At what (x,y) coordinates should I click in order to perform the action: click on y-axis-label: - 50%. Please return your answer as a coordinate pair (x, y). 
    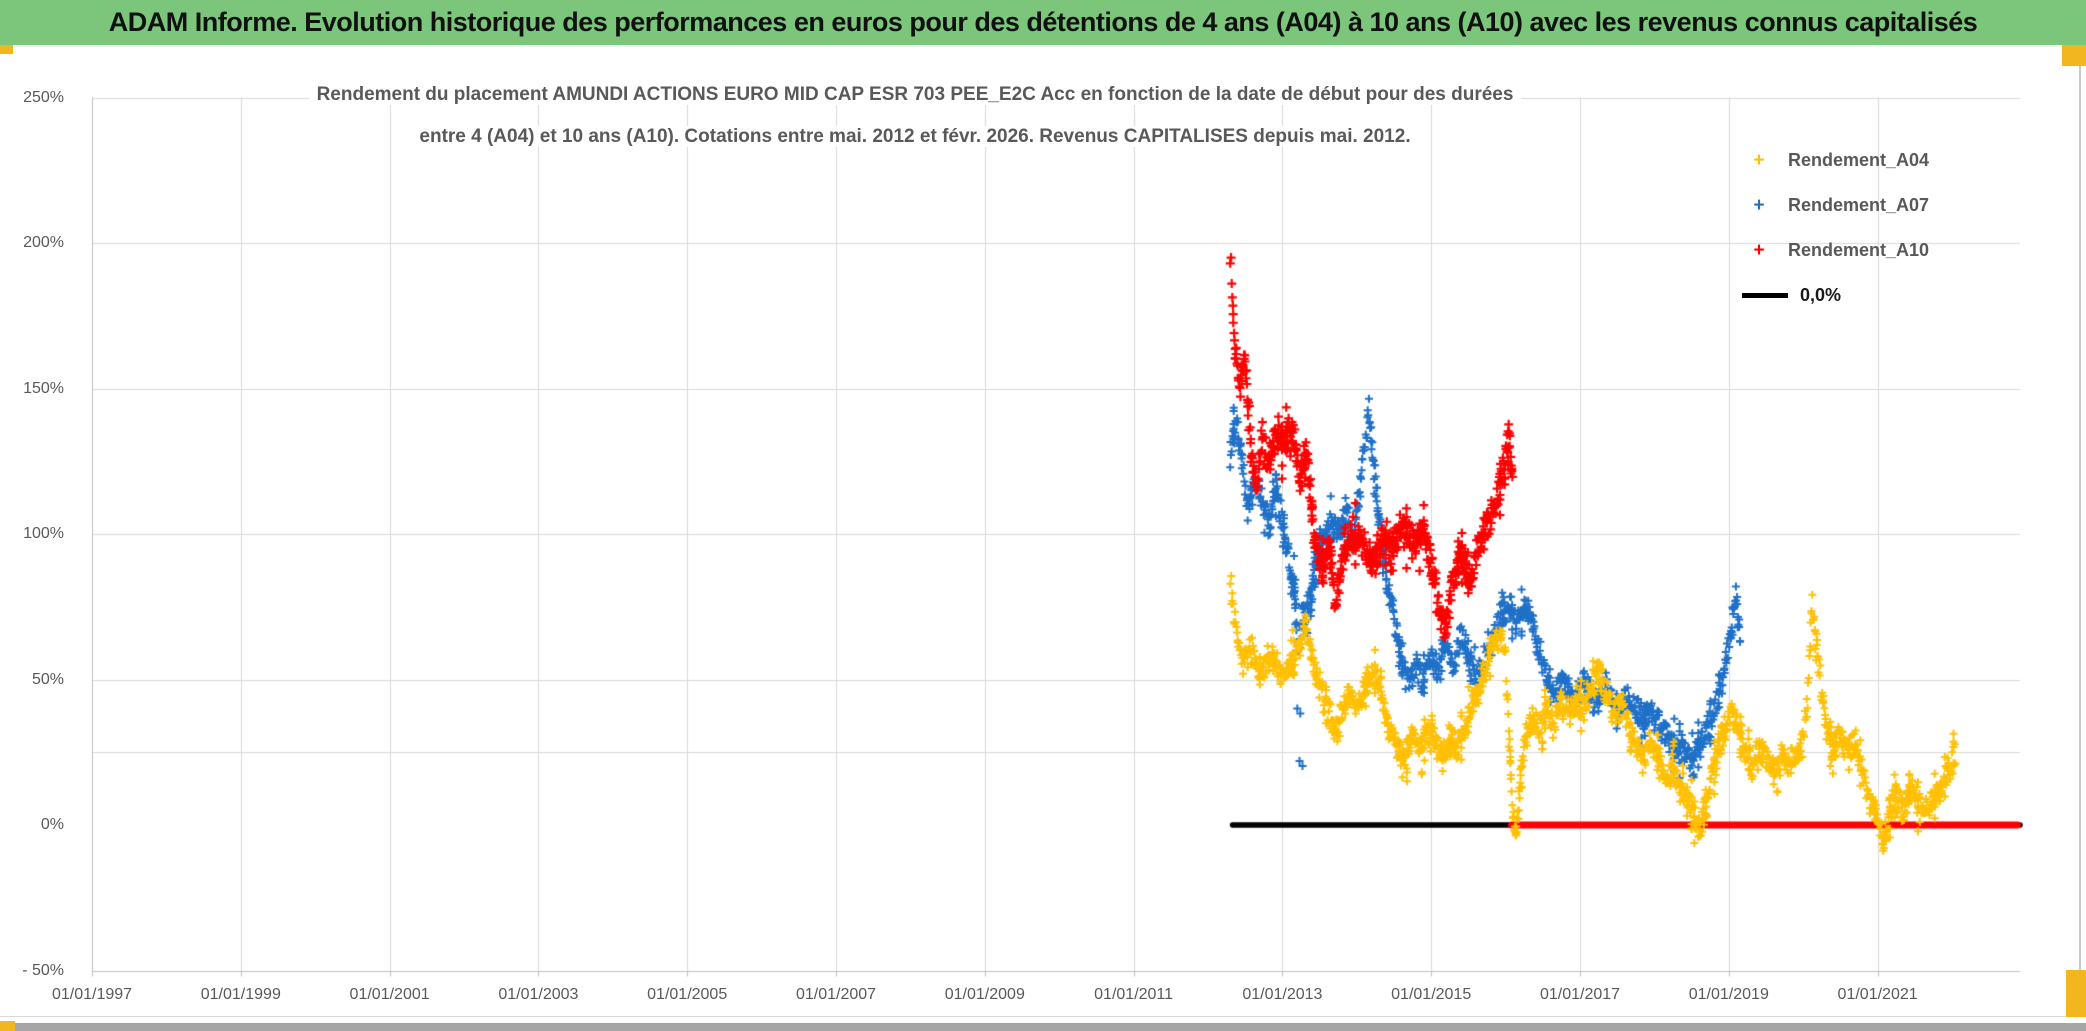
    Looking at the image, I should click on (43, 970).